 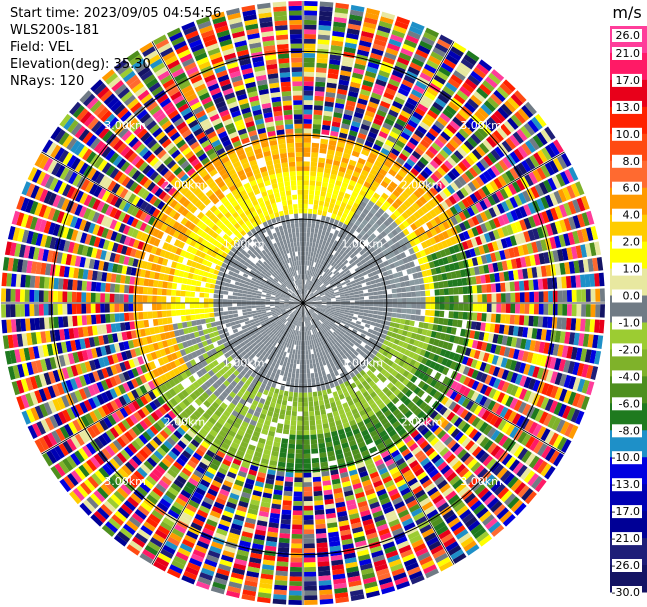 I want to click on colorbar-tick-label: 0.0, so click(x=632, y=296).